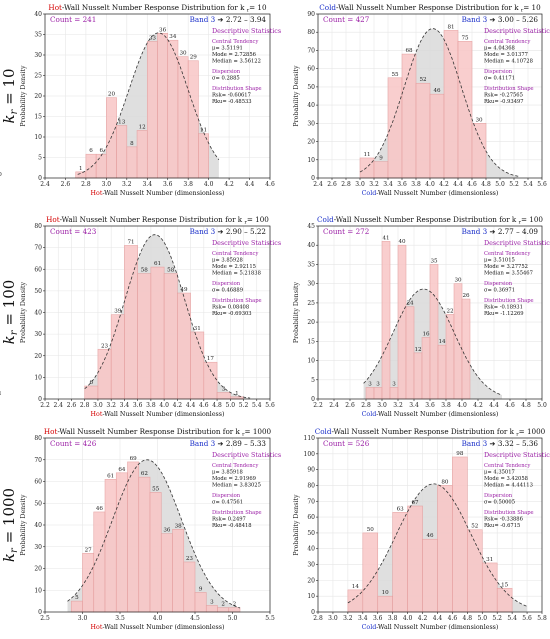 The width and height of the screenshot is (550, 639). I want to click on bar-count-label: 36, so click(167, 531).